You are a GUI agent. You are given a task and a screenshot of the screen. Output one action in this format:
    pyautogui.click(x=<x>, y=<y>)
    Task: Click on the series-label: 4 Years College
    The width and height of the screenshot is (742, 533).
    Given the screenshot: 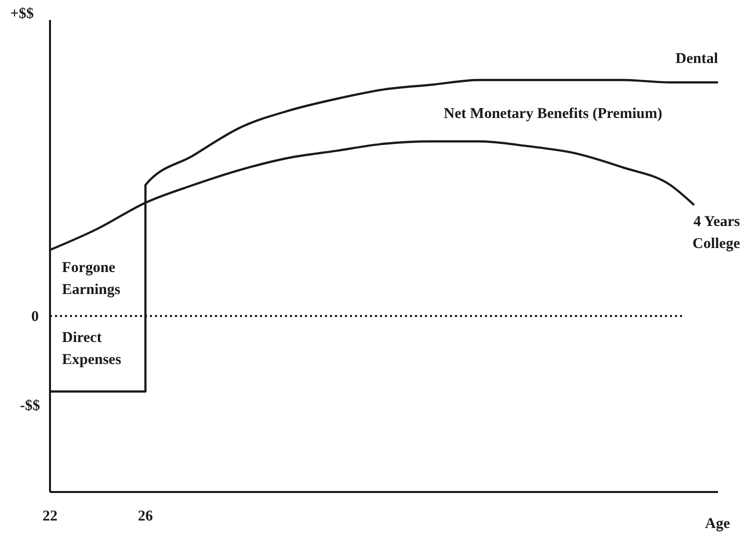 What is the action you would take?
    pyautogui.click(x=716, y=233)
    